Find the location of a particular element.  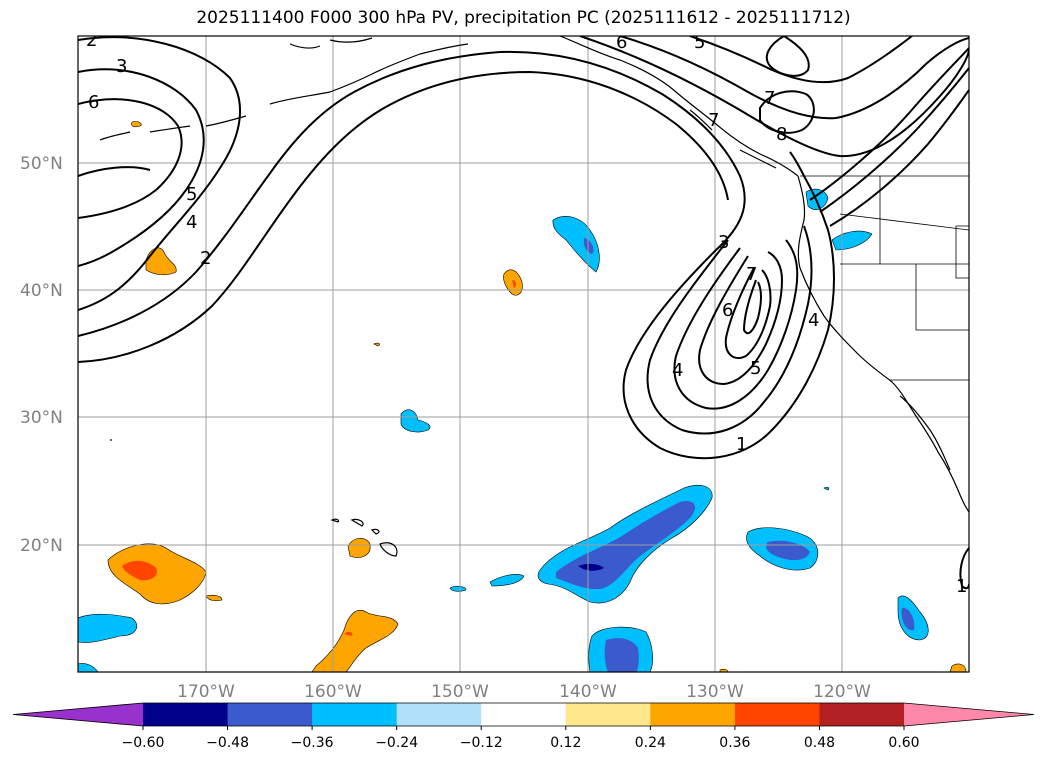

political-borders is located at coordinates (884, 278).